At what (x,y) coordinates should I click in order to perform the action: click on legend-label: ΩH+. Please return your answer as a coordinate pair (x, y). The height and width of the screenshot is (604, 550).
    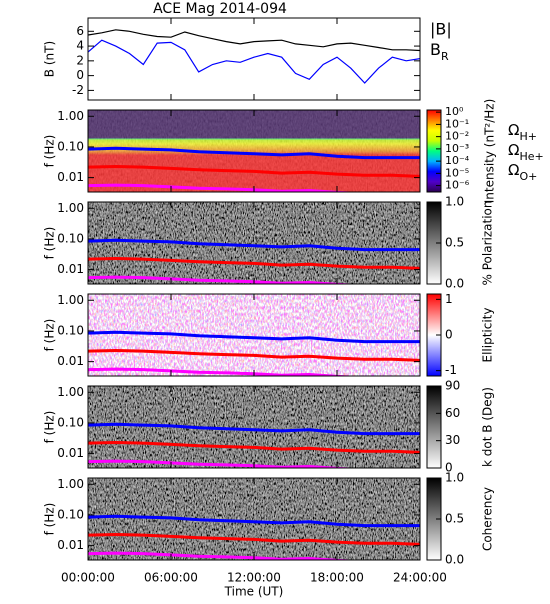
    Looking at the image, I should click on (522, 132).